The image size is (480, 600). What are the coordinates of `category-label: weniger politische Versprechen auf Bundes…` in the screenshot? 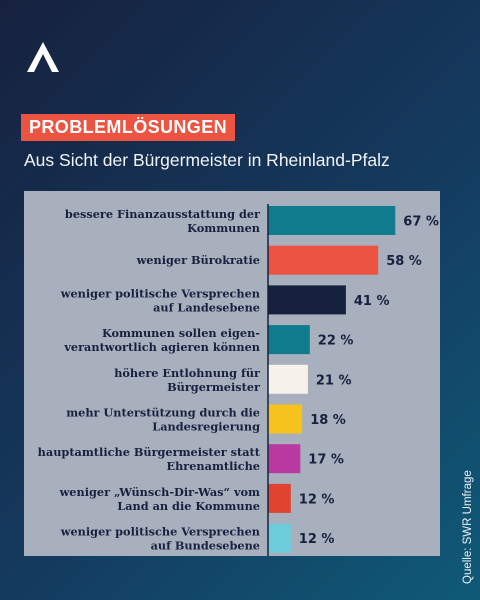 It's located at (160, 539).